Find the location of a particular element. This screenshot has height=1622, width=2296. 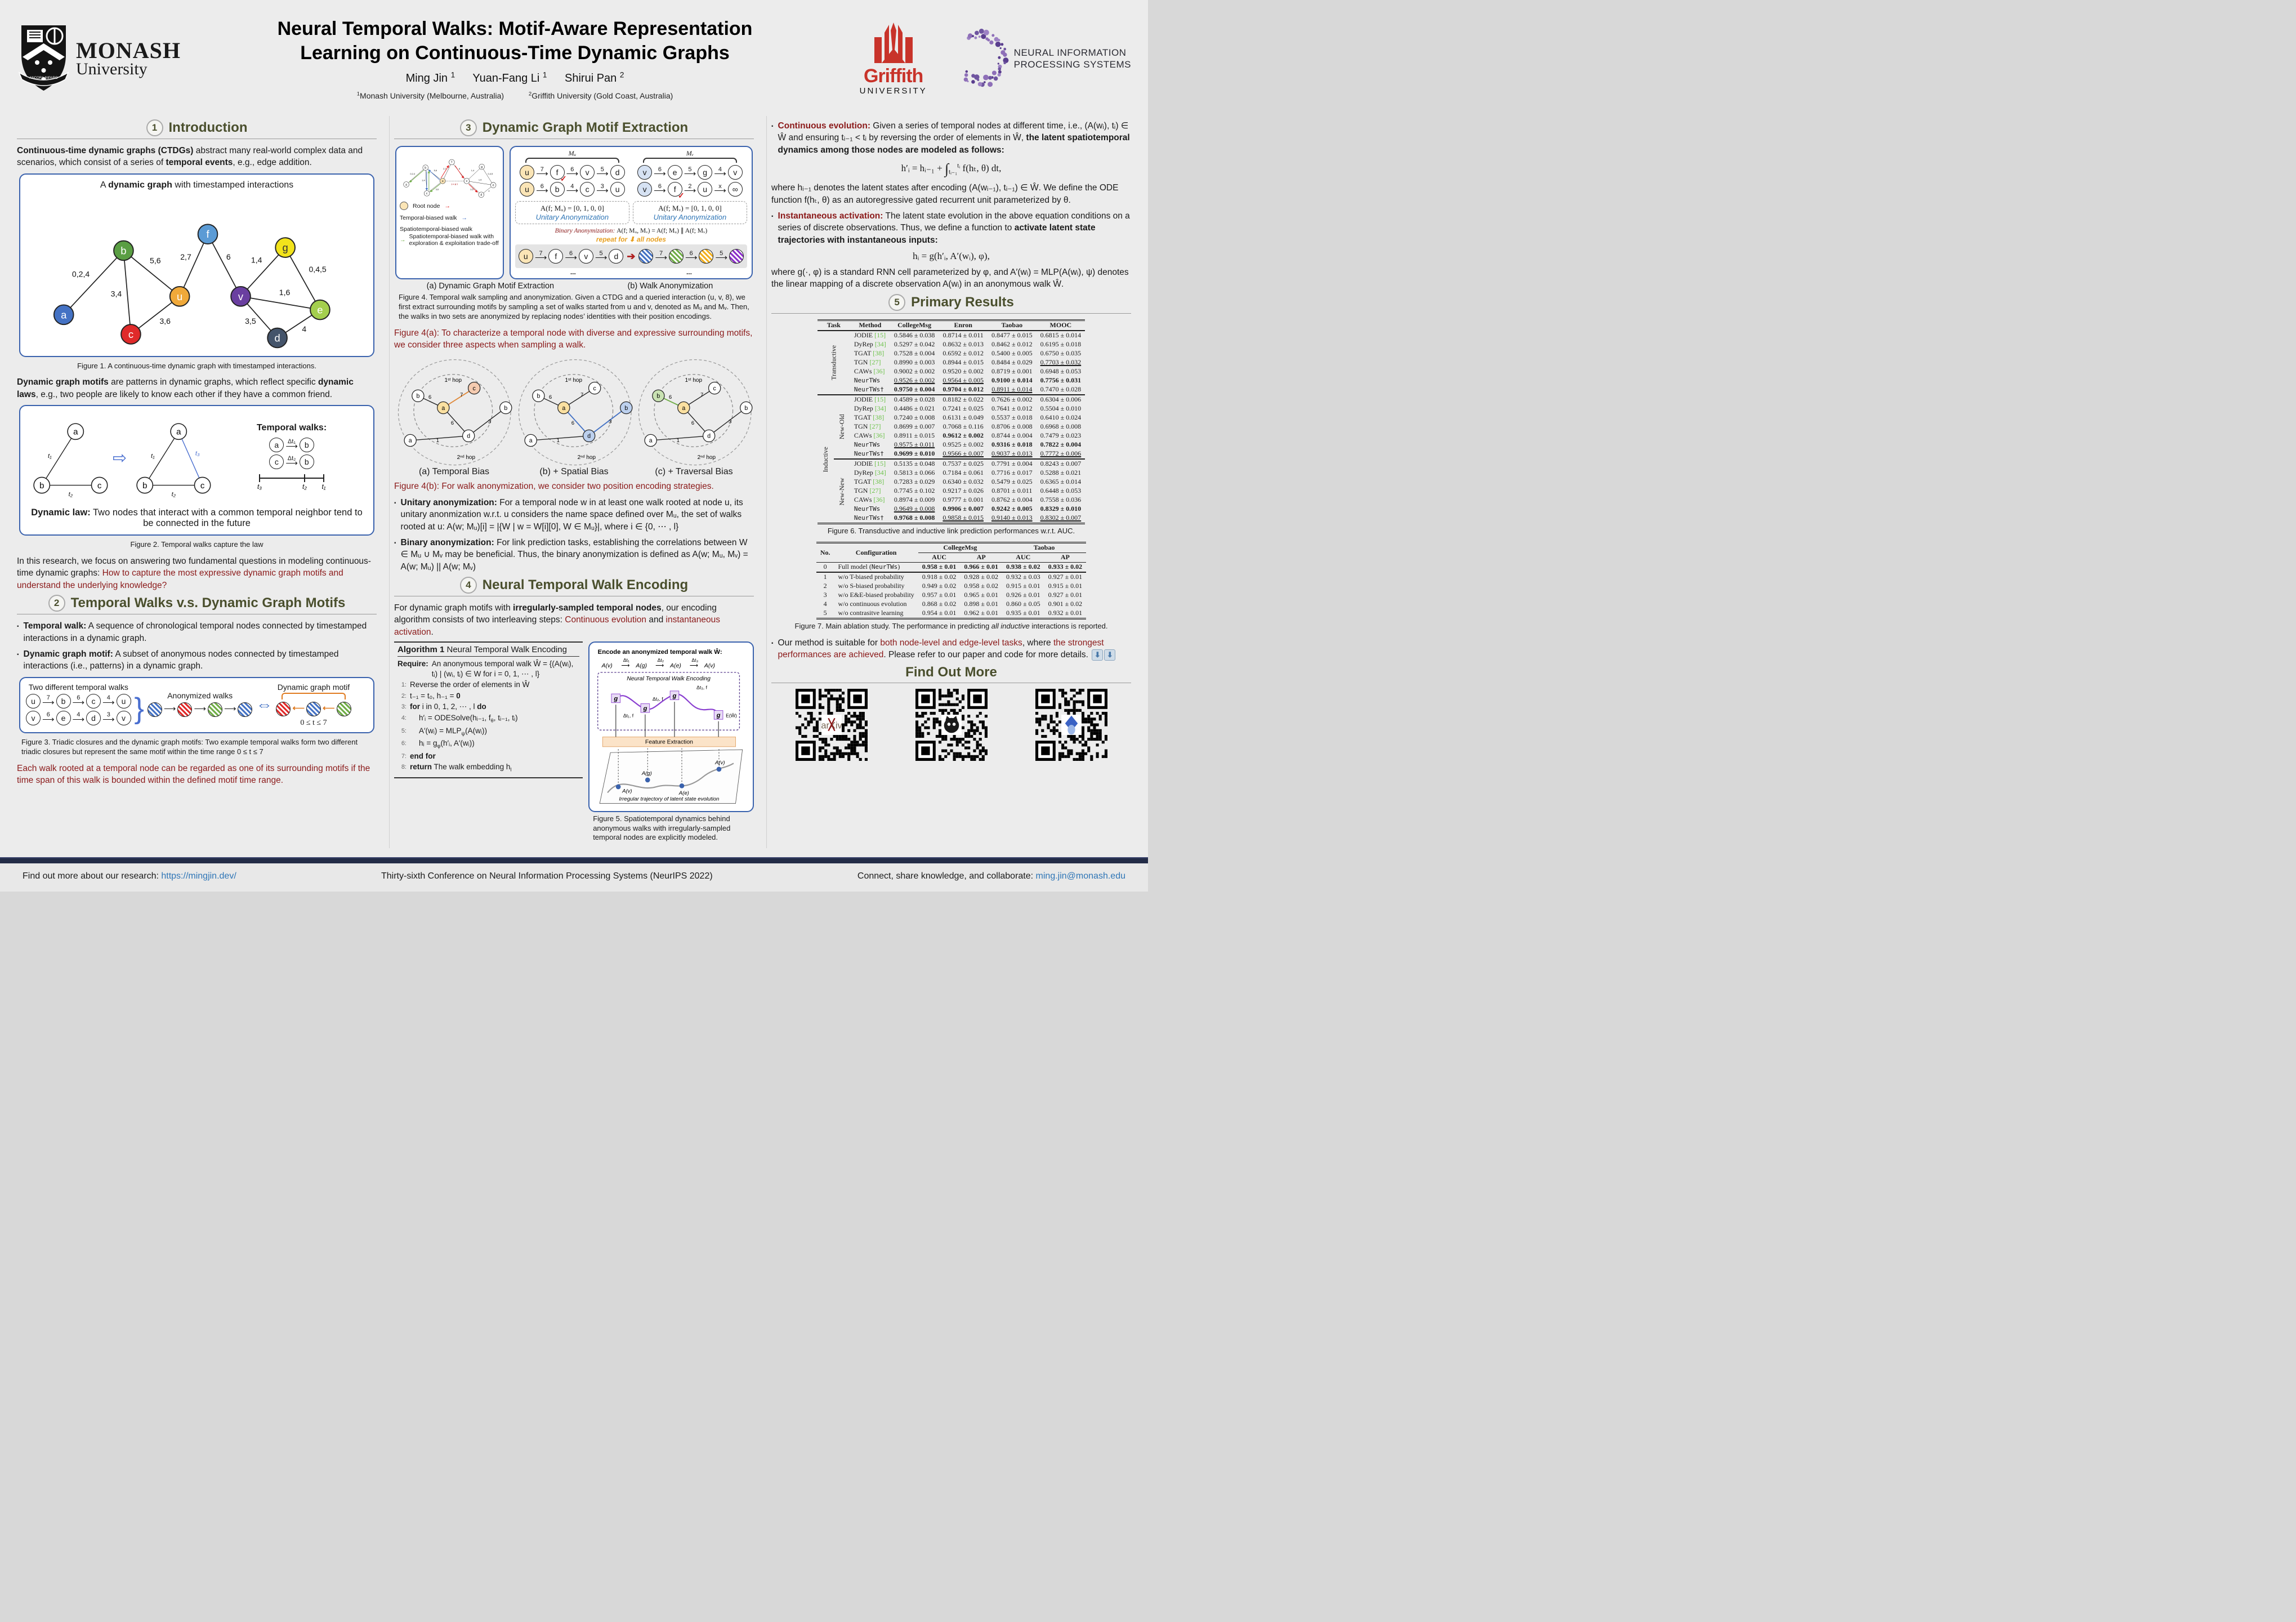

figure-3-anon: Anonymized walks ⟶ ⟶ ⟶ is located at coordinates (200, 705).